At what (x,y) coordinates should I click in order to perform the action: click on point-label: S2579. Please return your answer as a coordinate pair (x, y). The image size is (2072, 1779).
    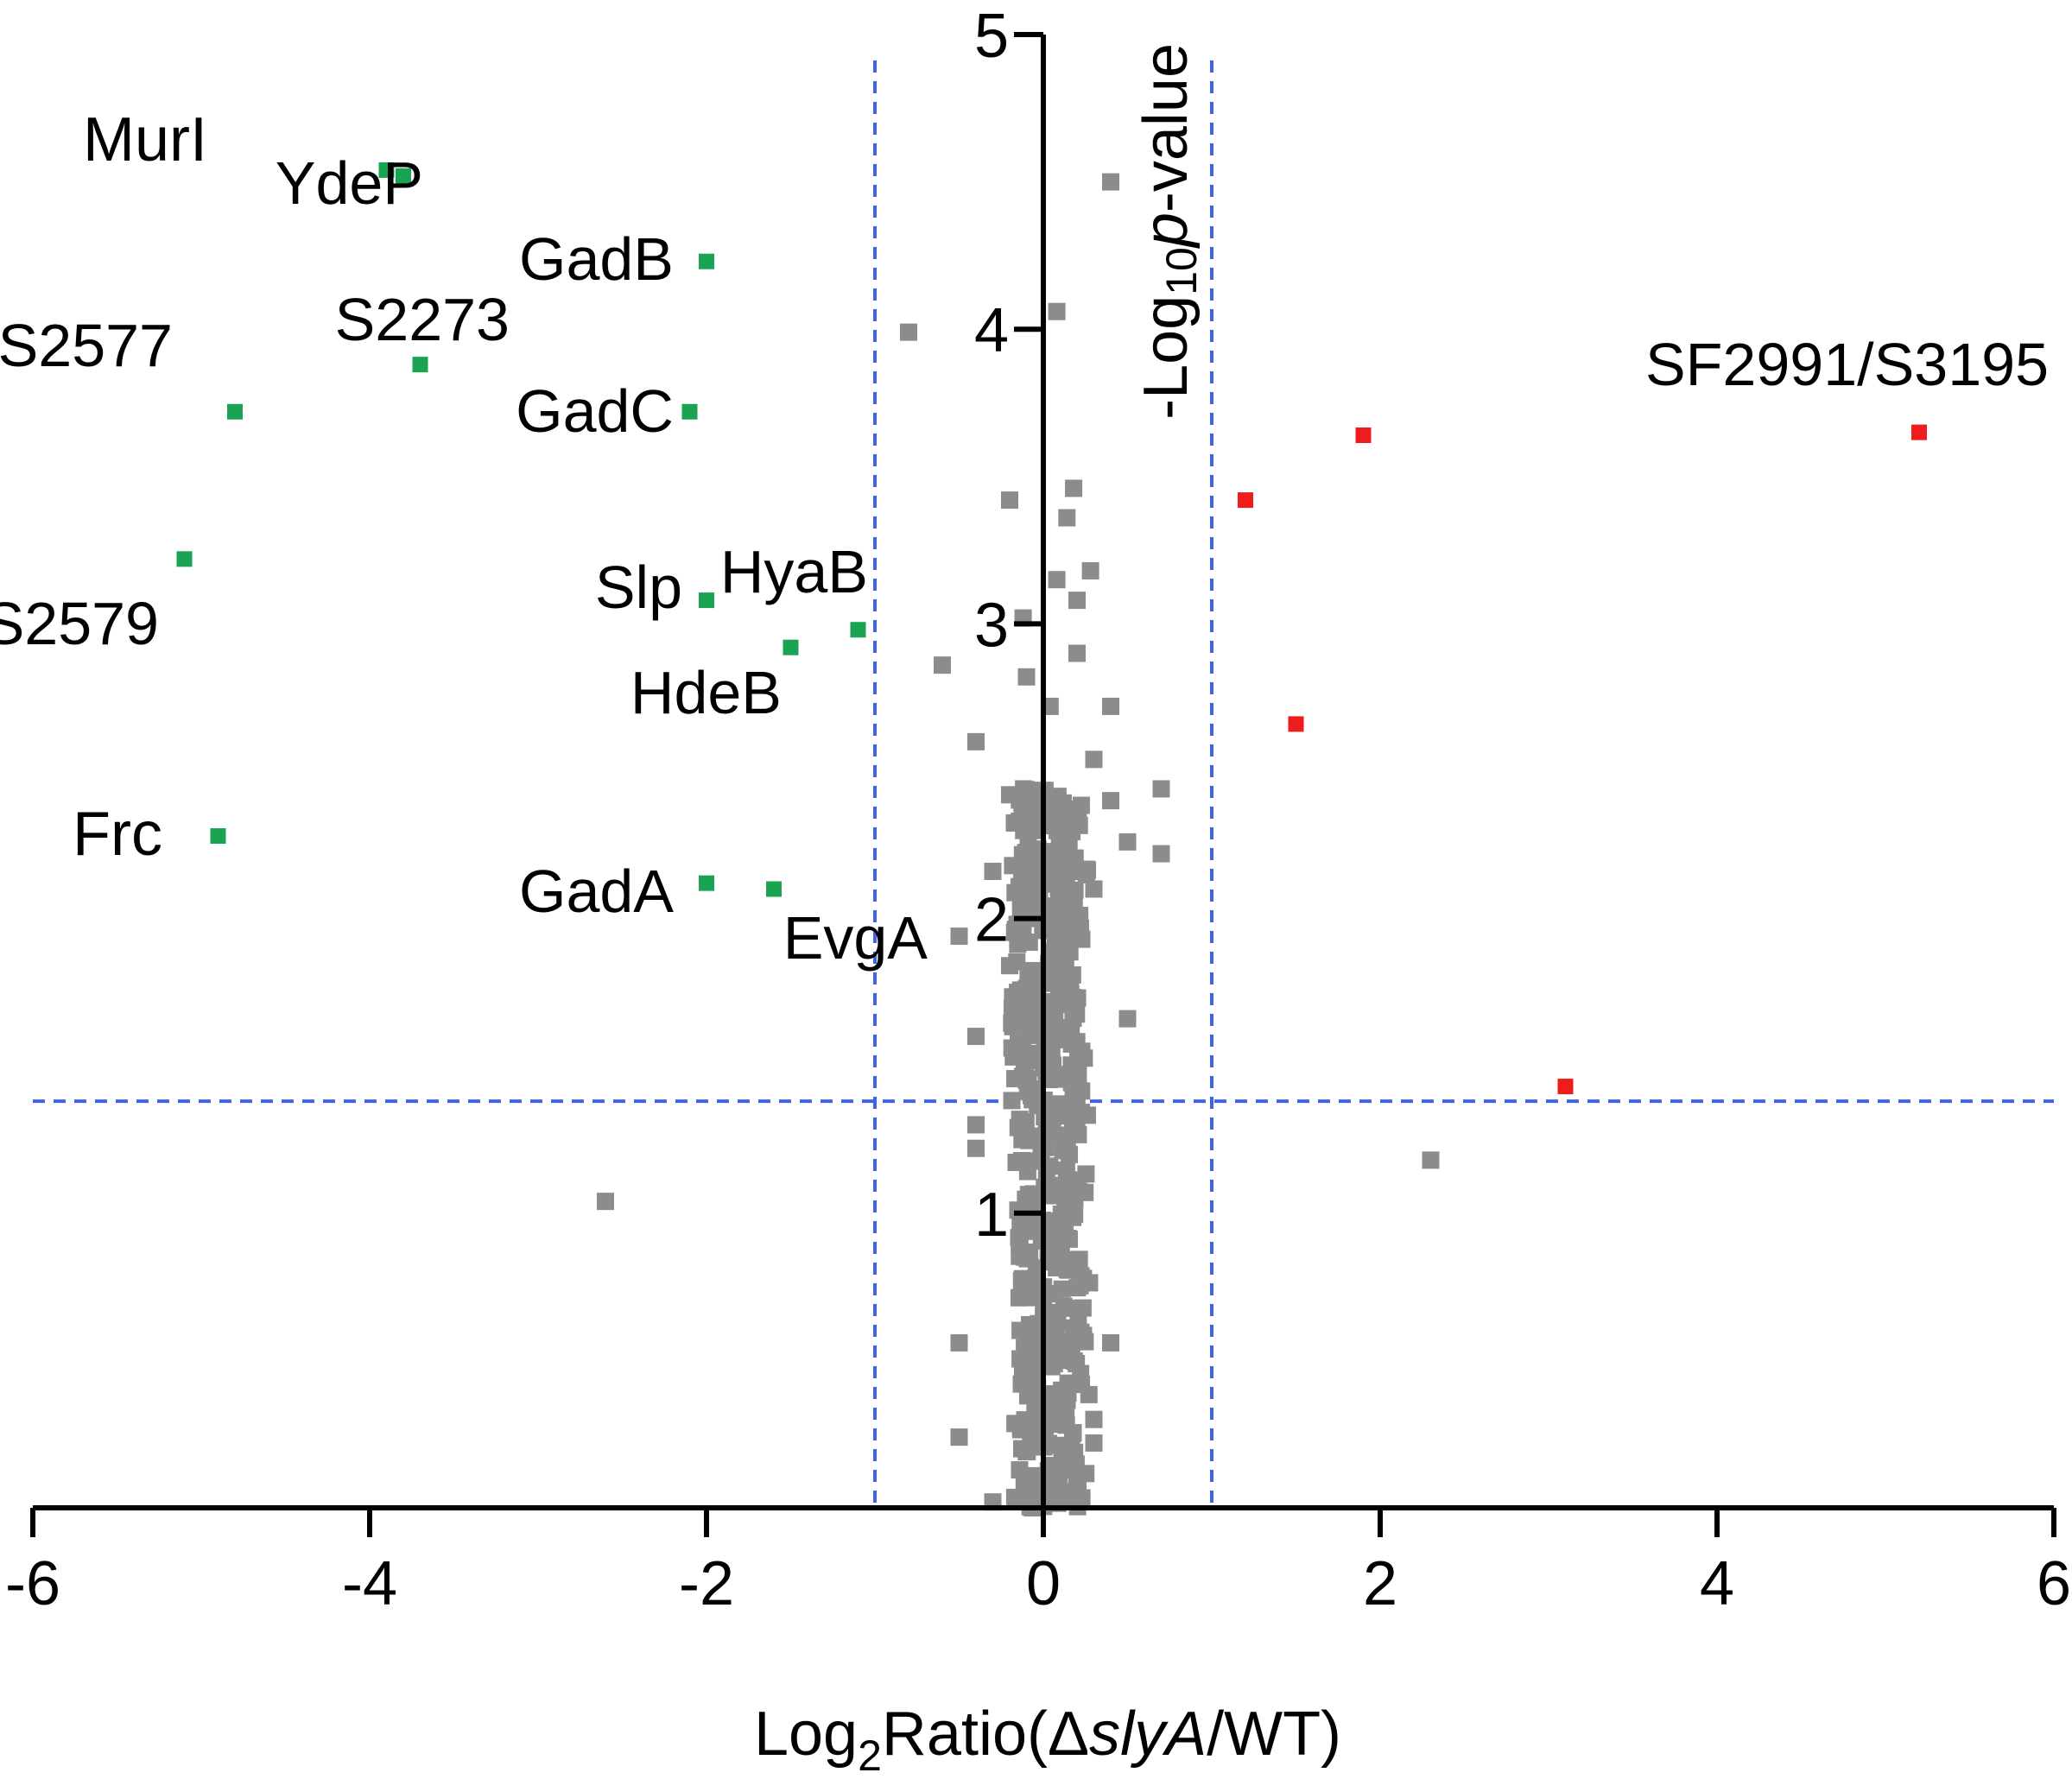
    Looking at the image, I should click on (80, 623).